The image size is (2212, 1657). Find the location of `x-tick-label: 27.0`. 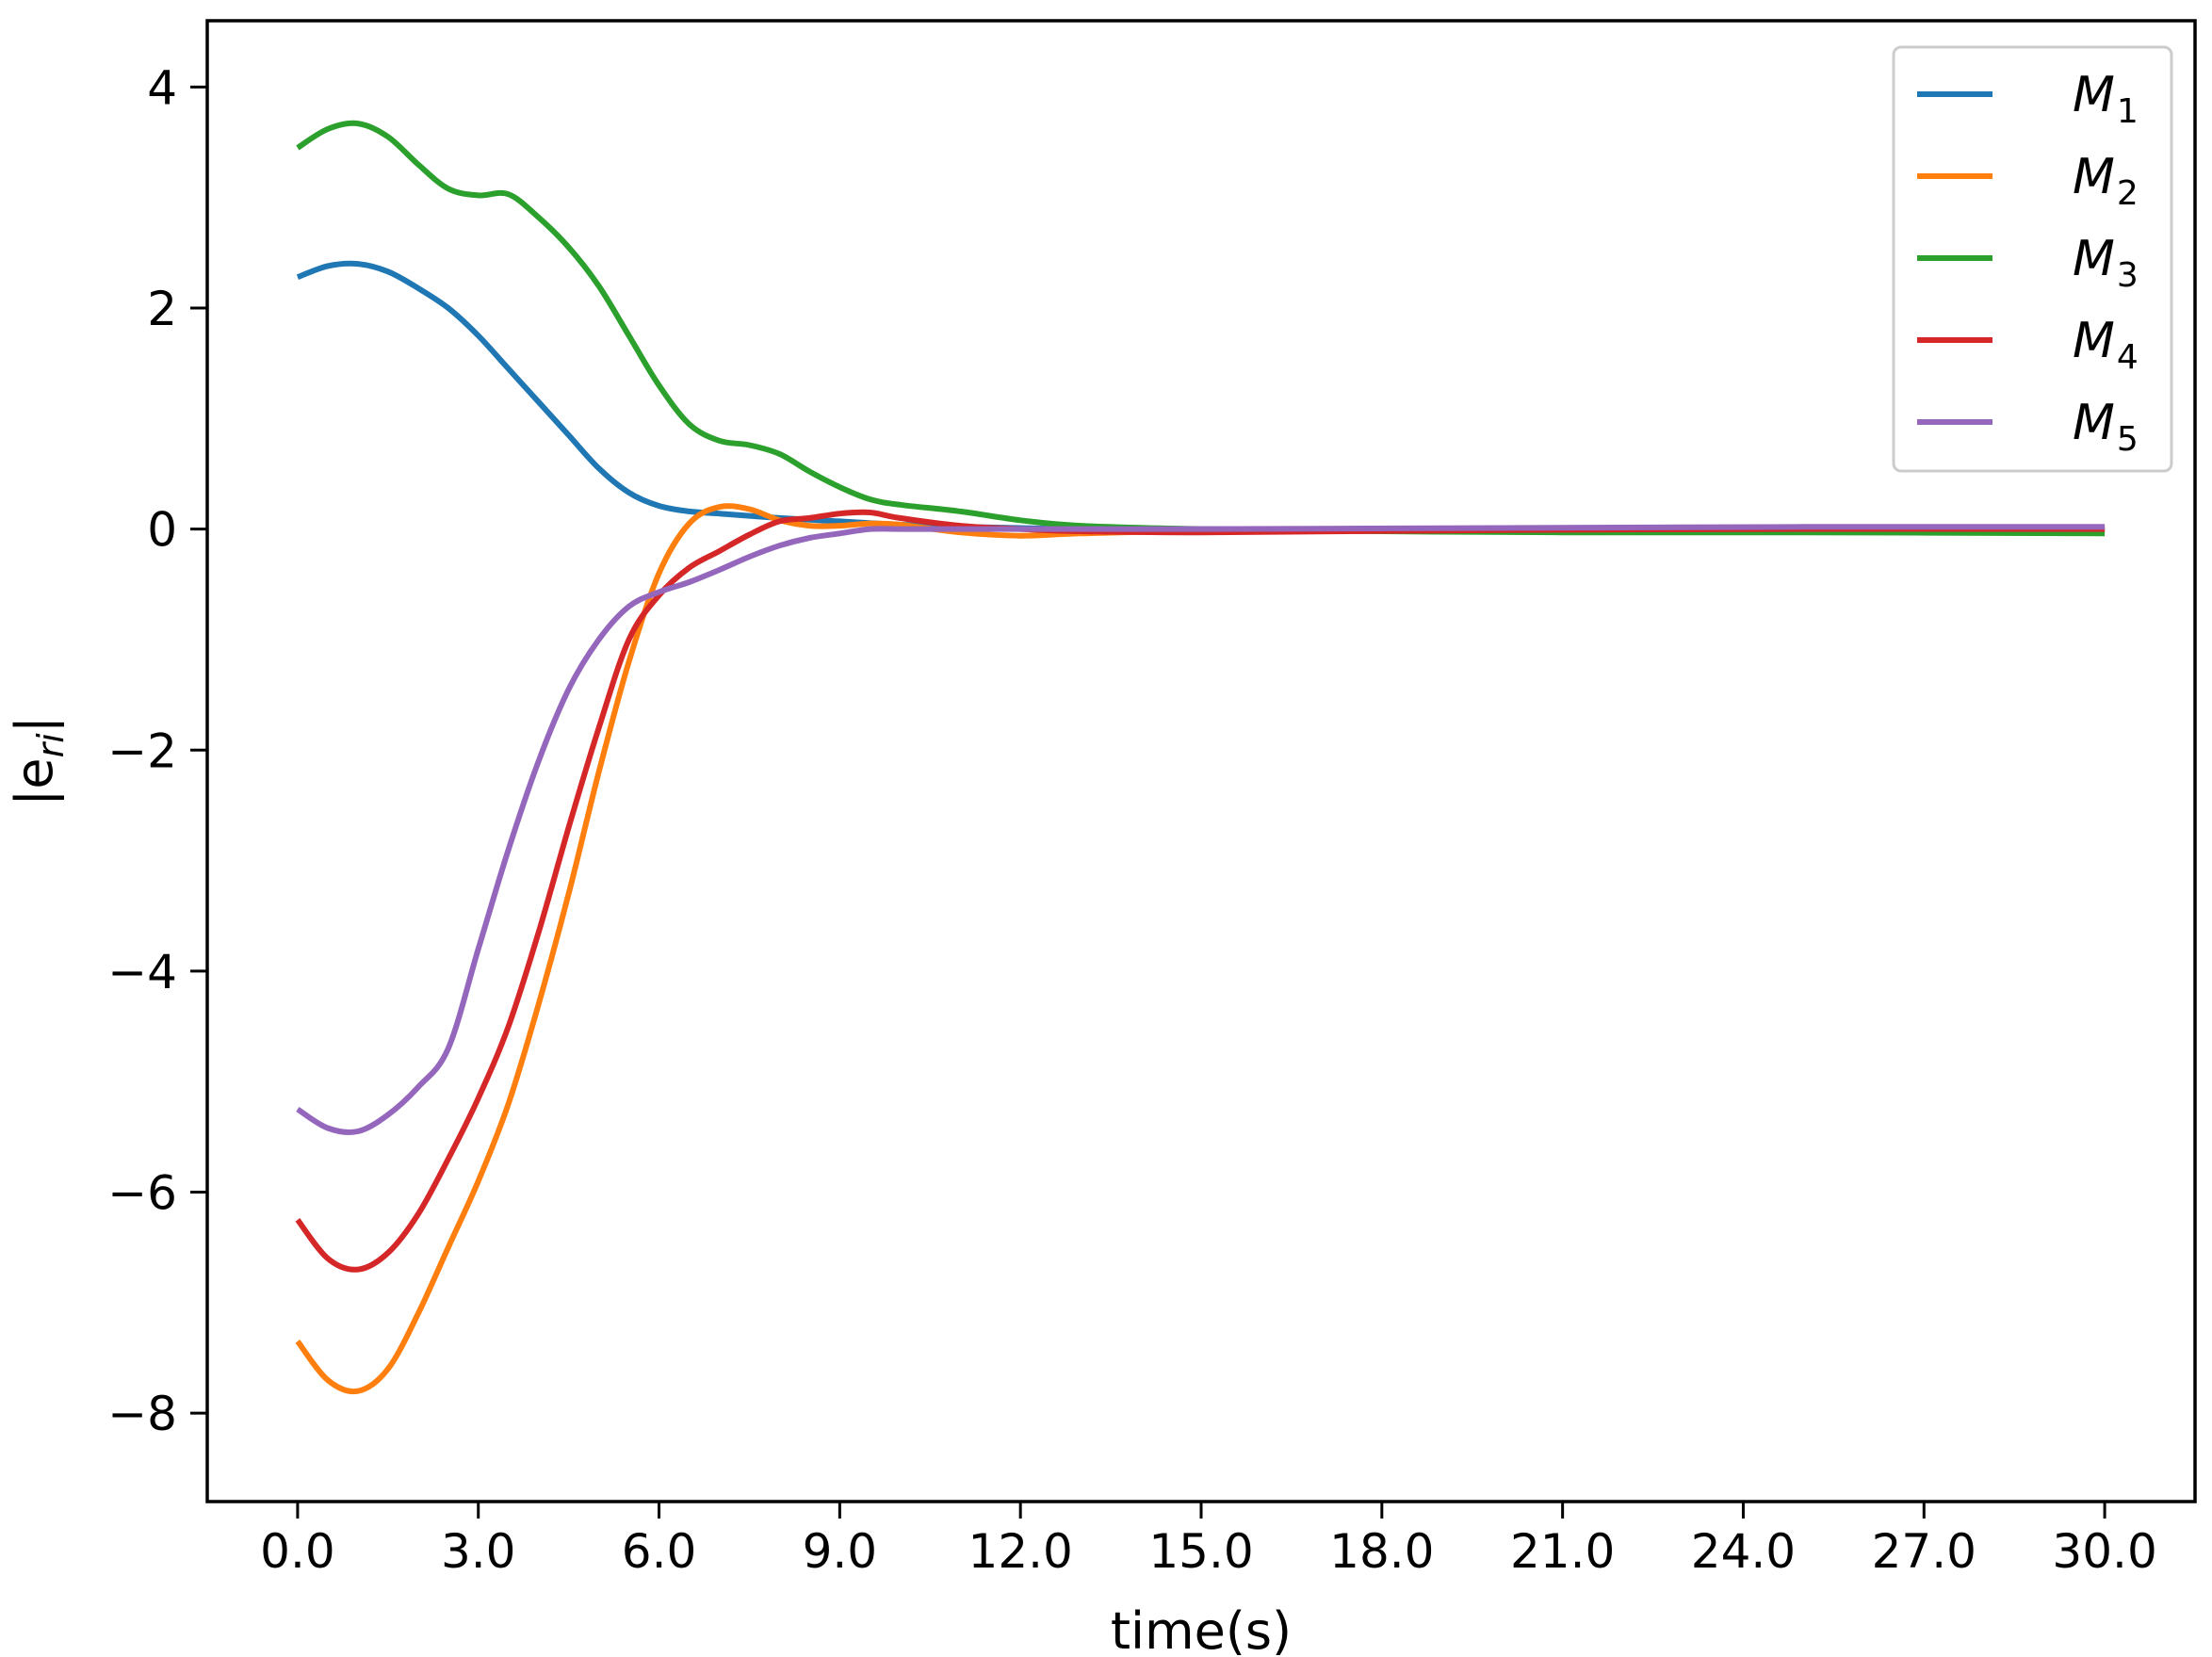

x-tick-label: 27.0 is located at coordinates (1924, 1551).